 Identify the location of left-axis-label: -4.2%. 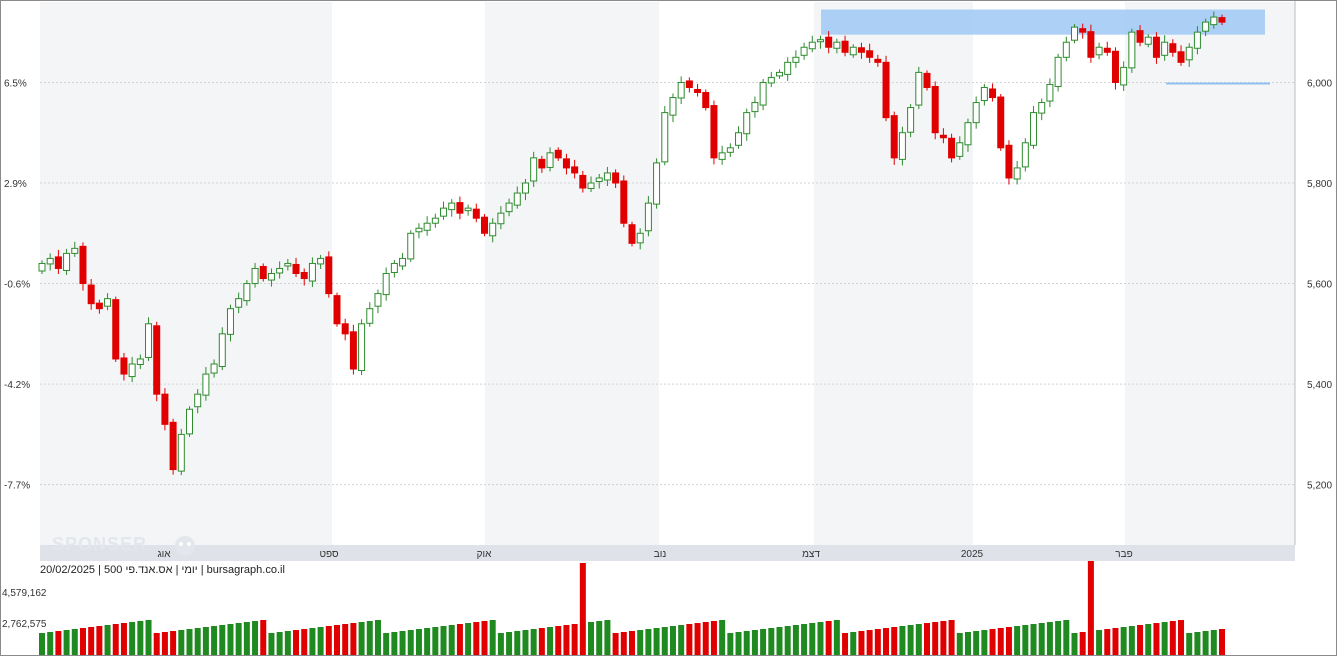
(17, 385).